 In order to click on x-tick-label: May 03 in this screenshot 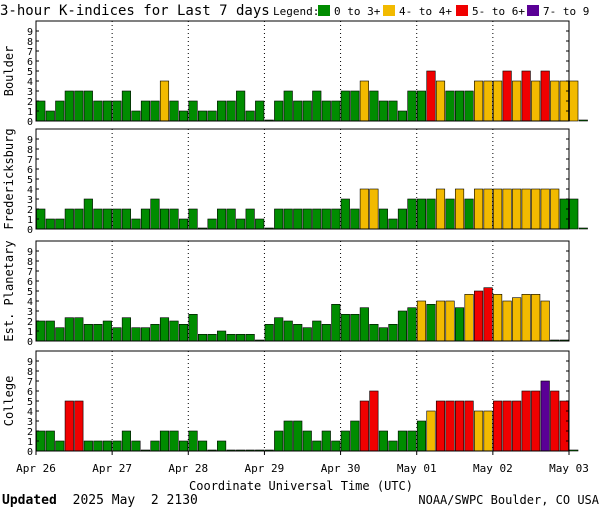, I will do `click(569, 468)`.